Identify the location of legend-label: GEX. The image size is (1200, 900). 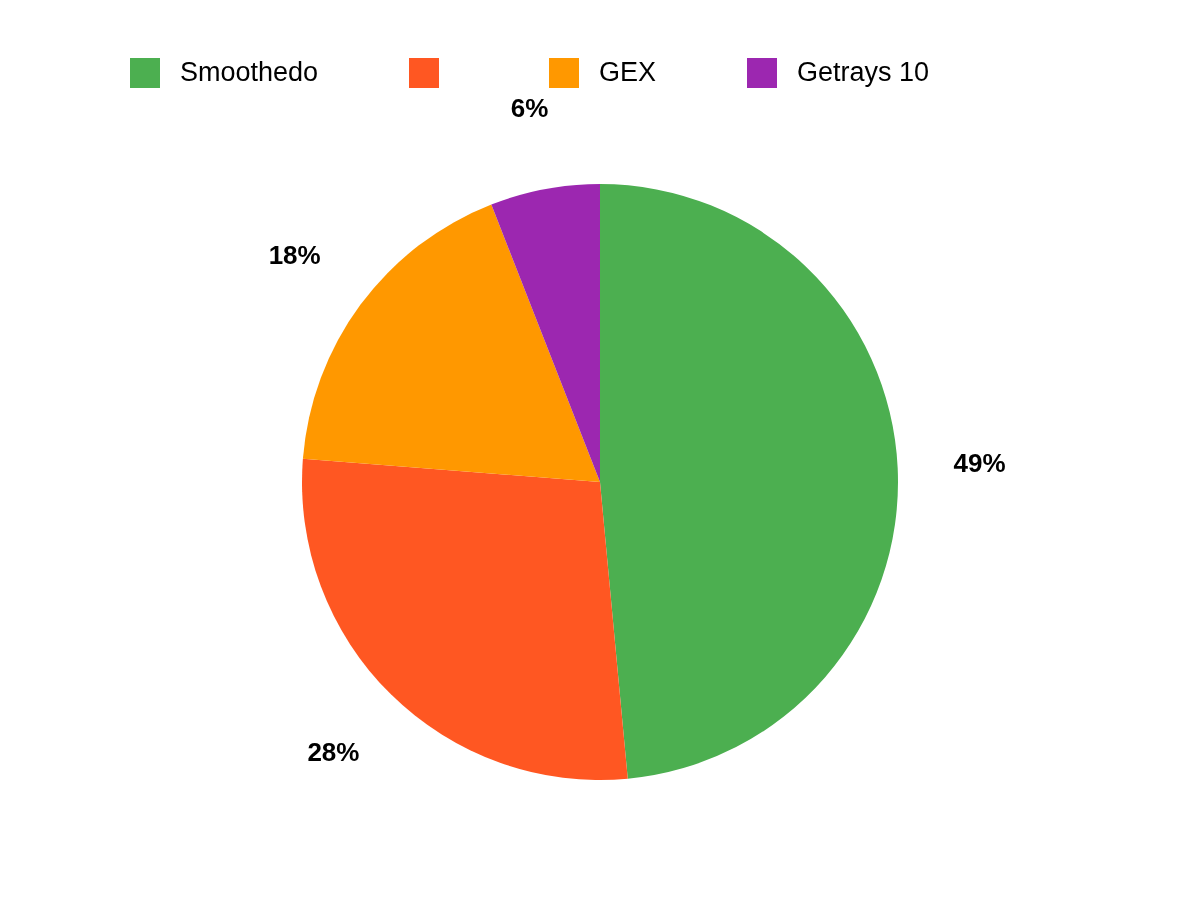
(628, 72).